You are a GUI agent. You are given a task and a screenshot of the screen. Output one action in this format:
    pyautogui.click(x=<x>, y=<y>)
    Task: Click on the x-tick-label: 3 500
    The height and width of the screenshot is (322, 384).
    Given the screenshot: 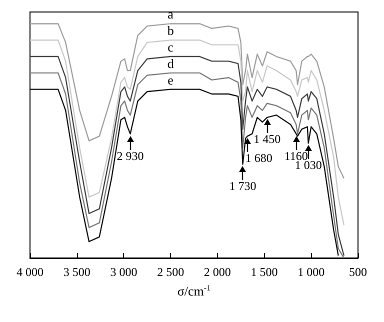 What is the action you would take?
    pyautogui.click(x=76, y=272)
    